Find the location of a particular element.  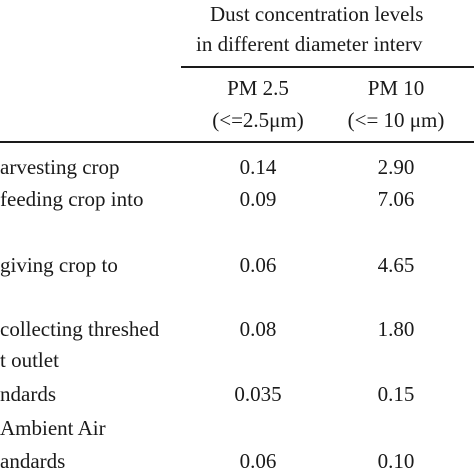

row-label: giving crop to is located at coordinates (59, 265).